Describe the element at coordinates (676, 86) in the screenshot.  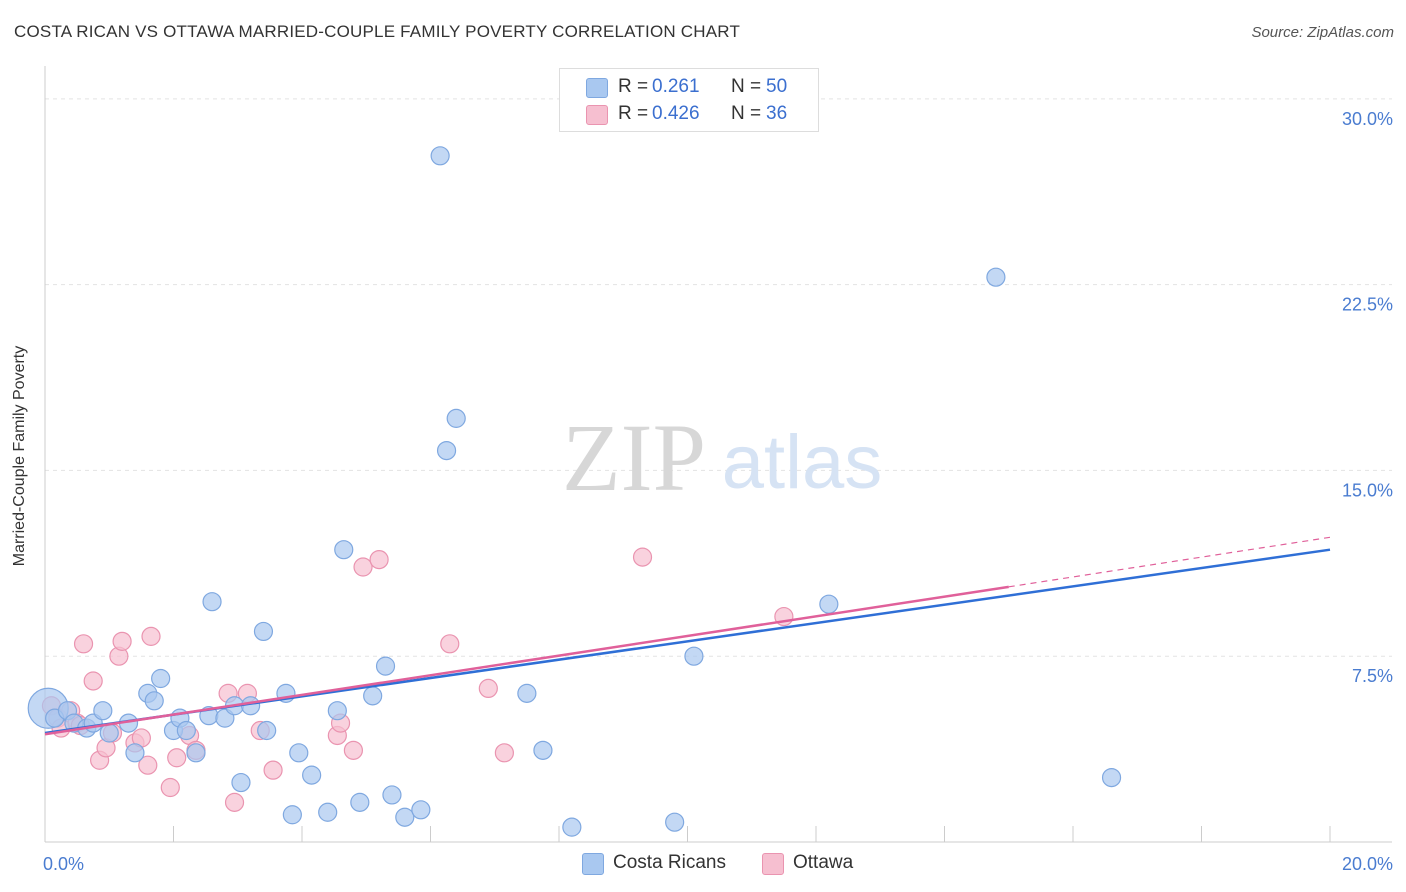
I see `legend-r-value: 0.261` at that location.